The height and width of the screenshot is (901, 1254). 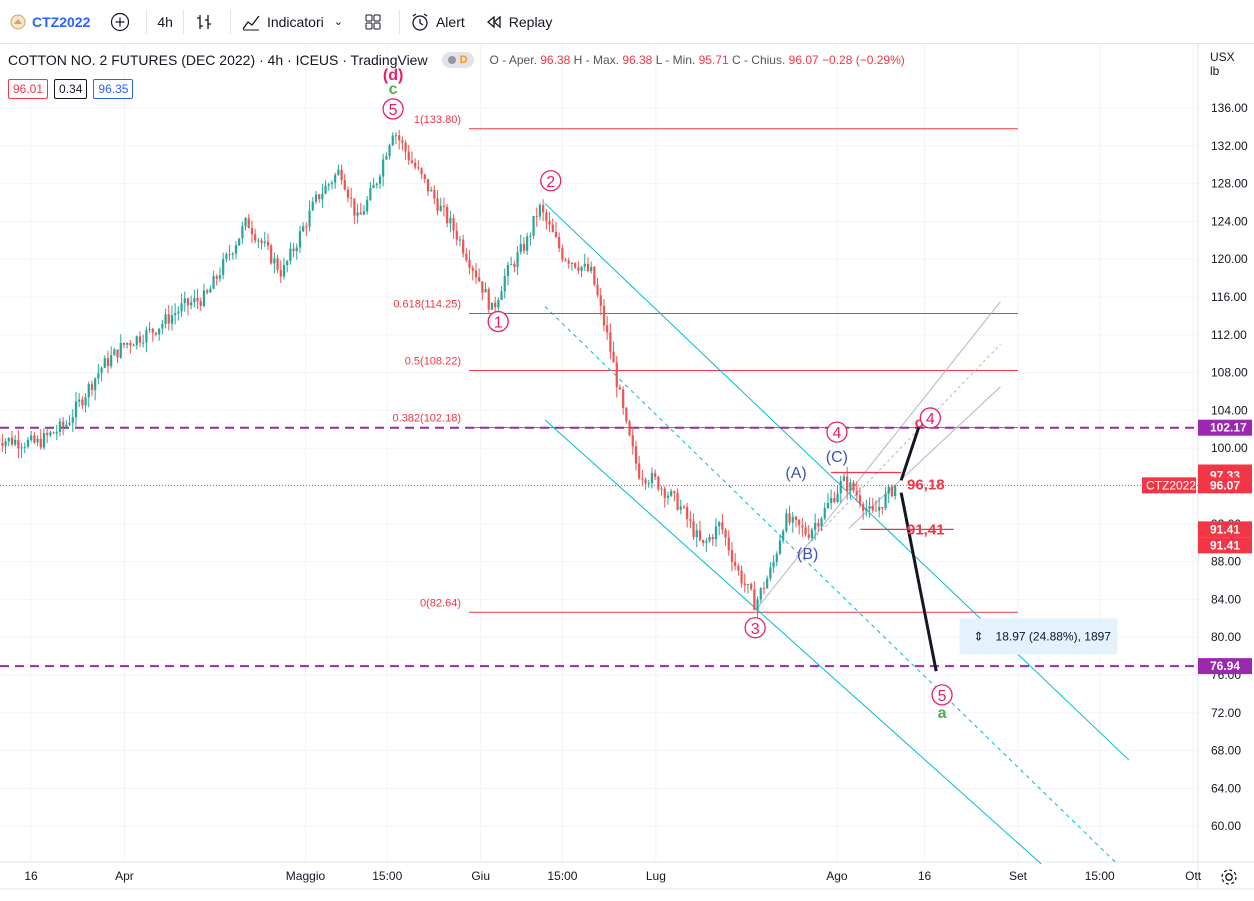 What do you see at coordinates (376, 22) in the screenshot?
I see `layouts-button` at bounding box center [376, 22].